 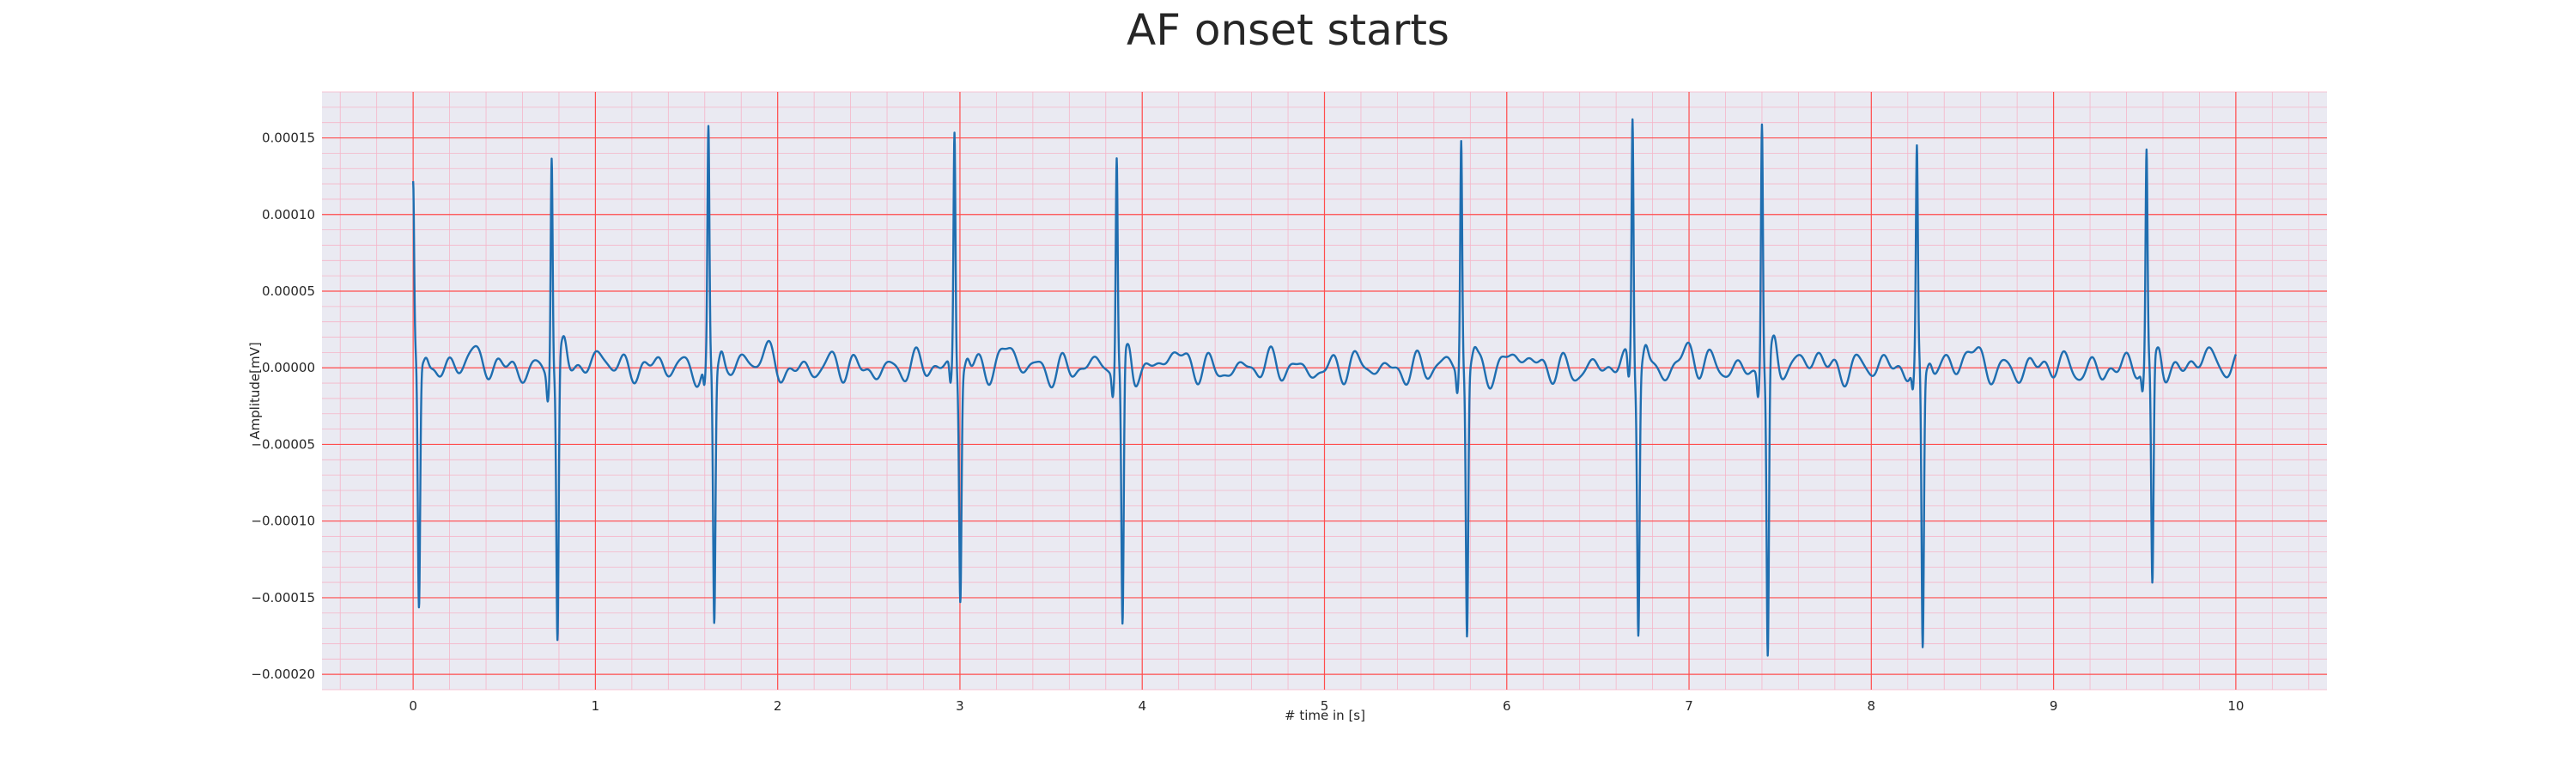 I want to click on y-tick-label: −0.00020, so click(x=283, y=674).